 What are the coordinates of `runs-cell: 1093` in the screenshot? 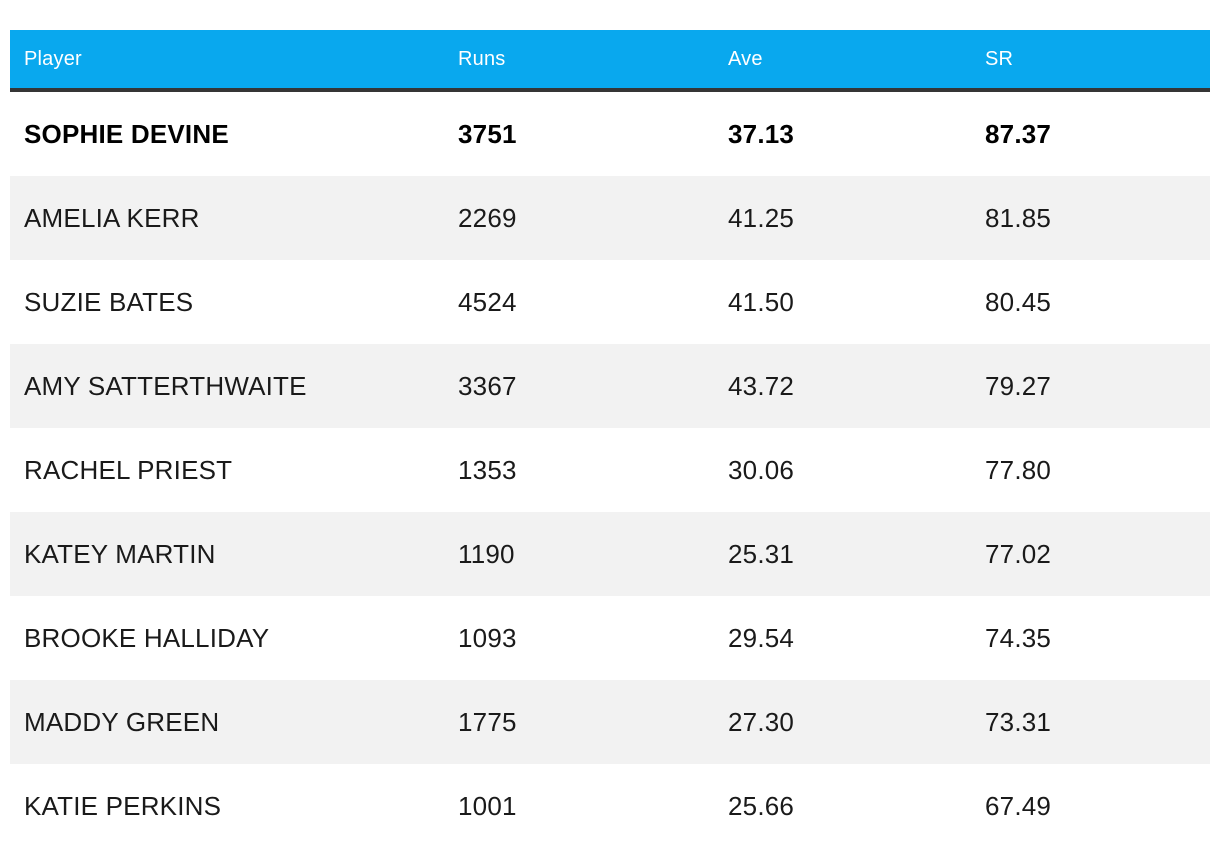 It's located at (487, 637).